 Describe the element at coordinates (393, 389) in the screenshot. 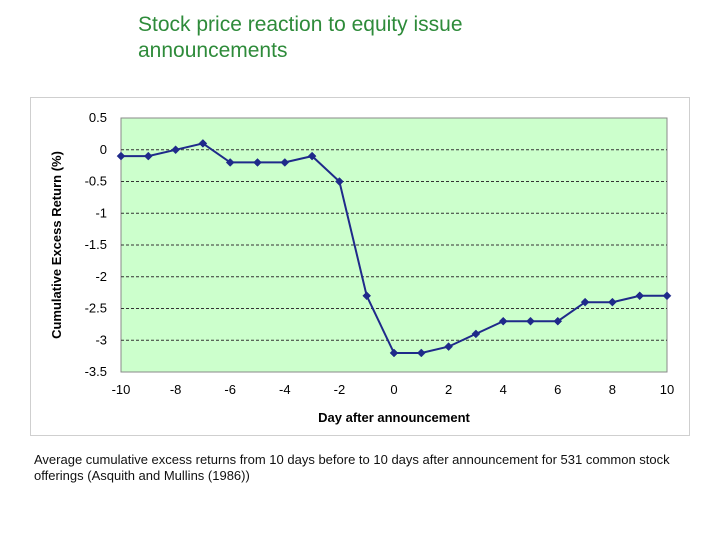

I see `x-tick-label: 0` at that location.